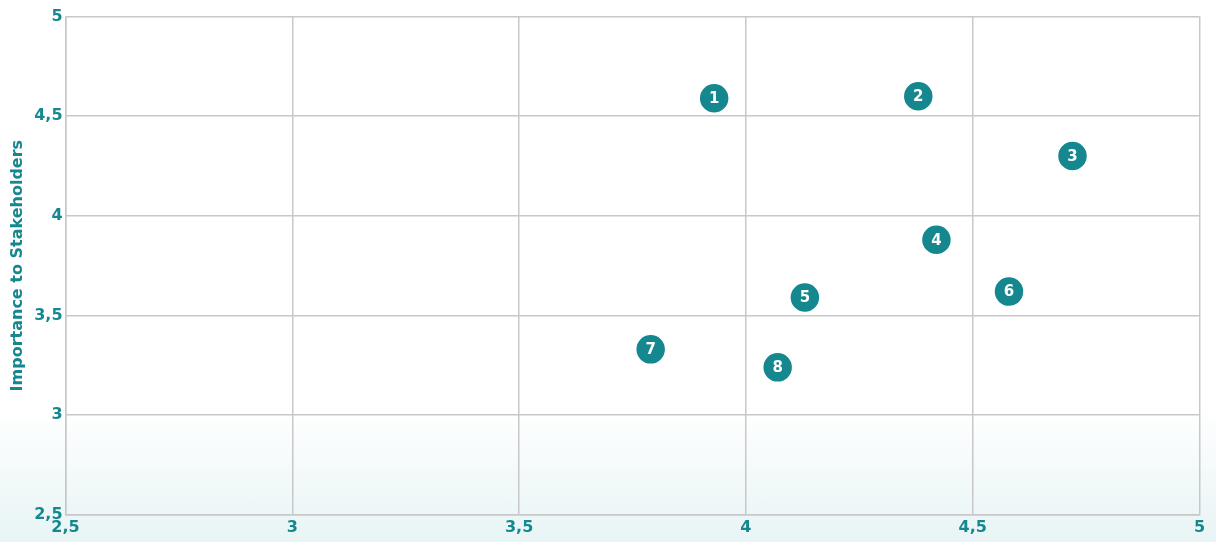  What do you see at coordinates (519, 526) in the screenshot?
I see `x-tick-label: 3,5` at bounding box center [519, 526].